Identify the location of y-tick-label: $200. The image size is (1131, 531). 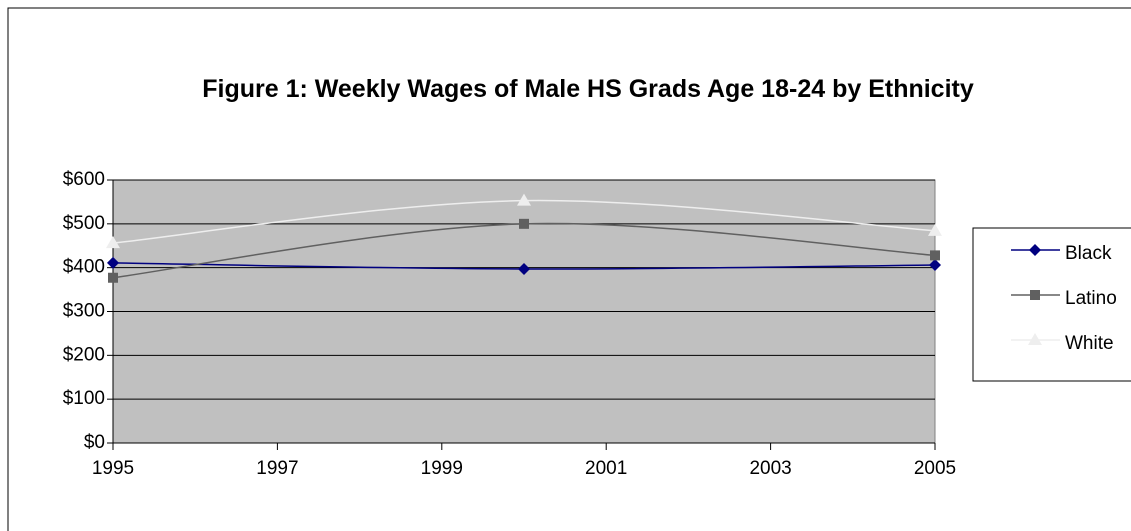
(84, 354).